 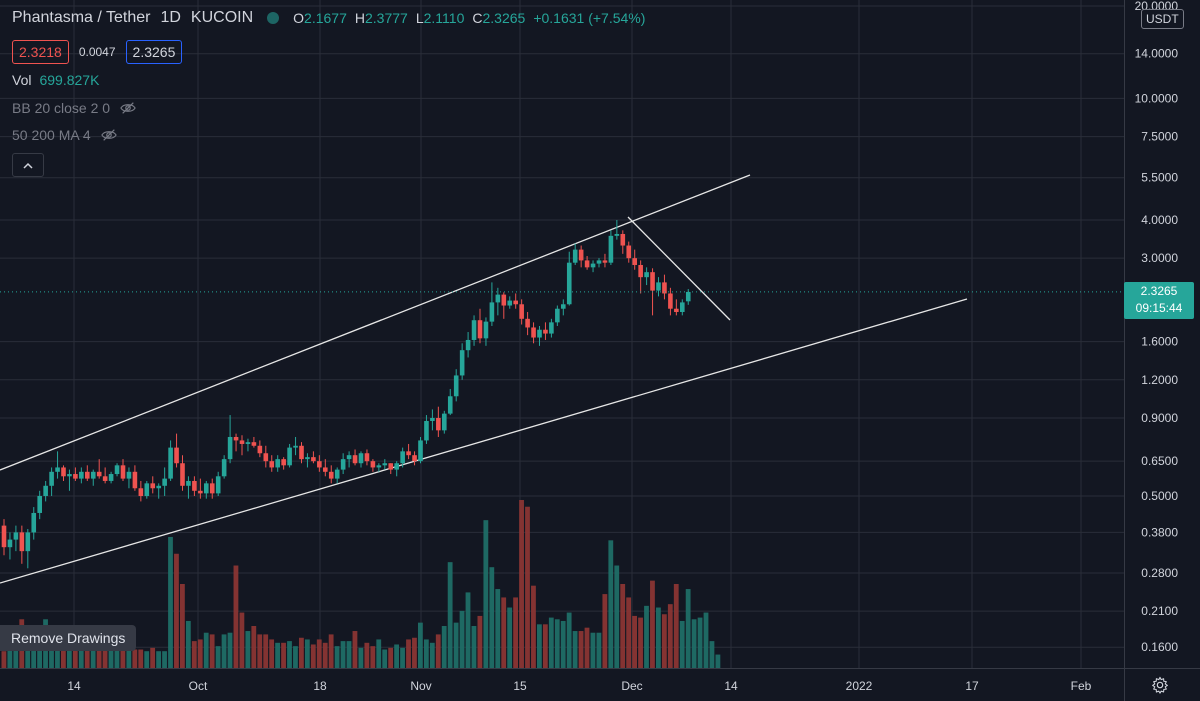 What do you see at coordinates (504, 18) in the screenshot?
I see `close-value: 2.3265` at bounding box center [504, 18].